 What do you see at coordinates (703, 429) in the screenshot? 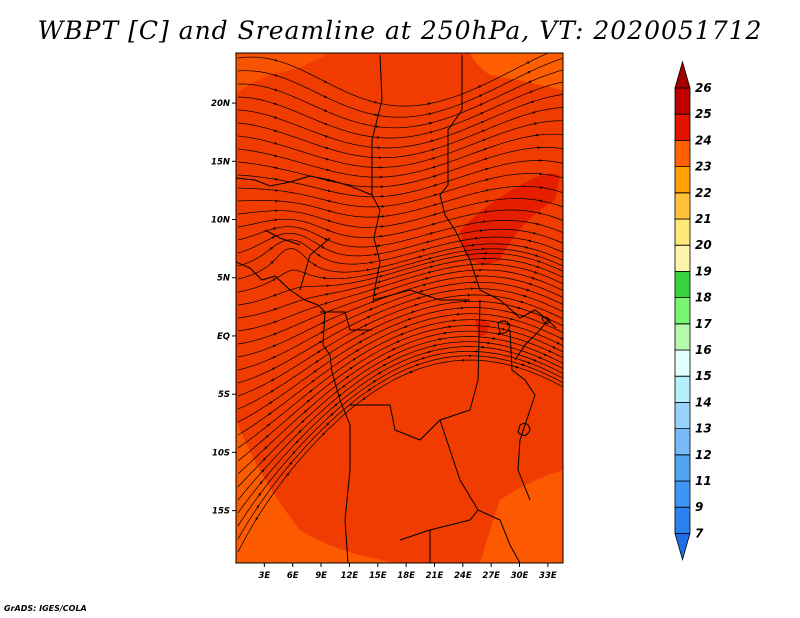
I see `colorbar-label: 13` at bounding box center [703, 429].